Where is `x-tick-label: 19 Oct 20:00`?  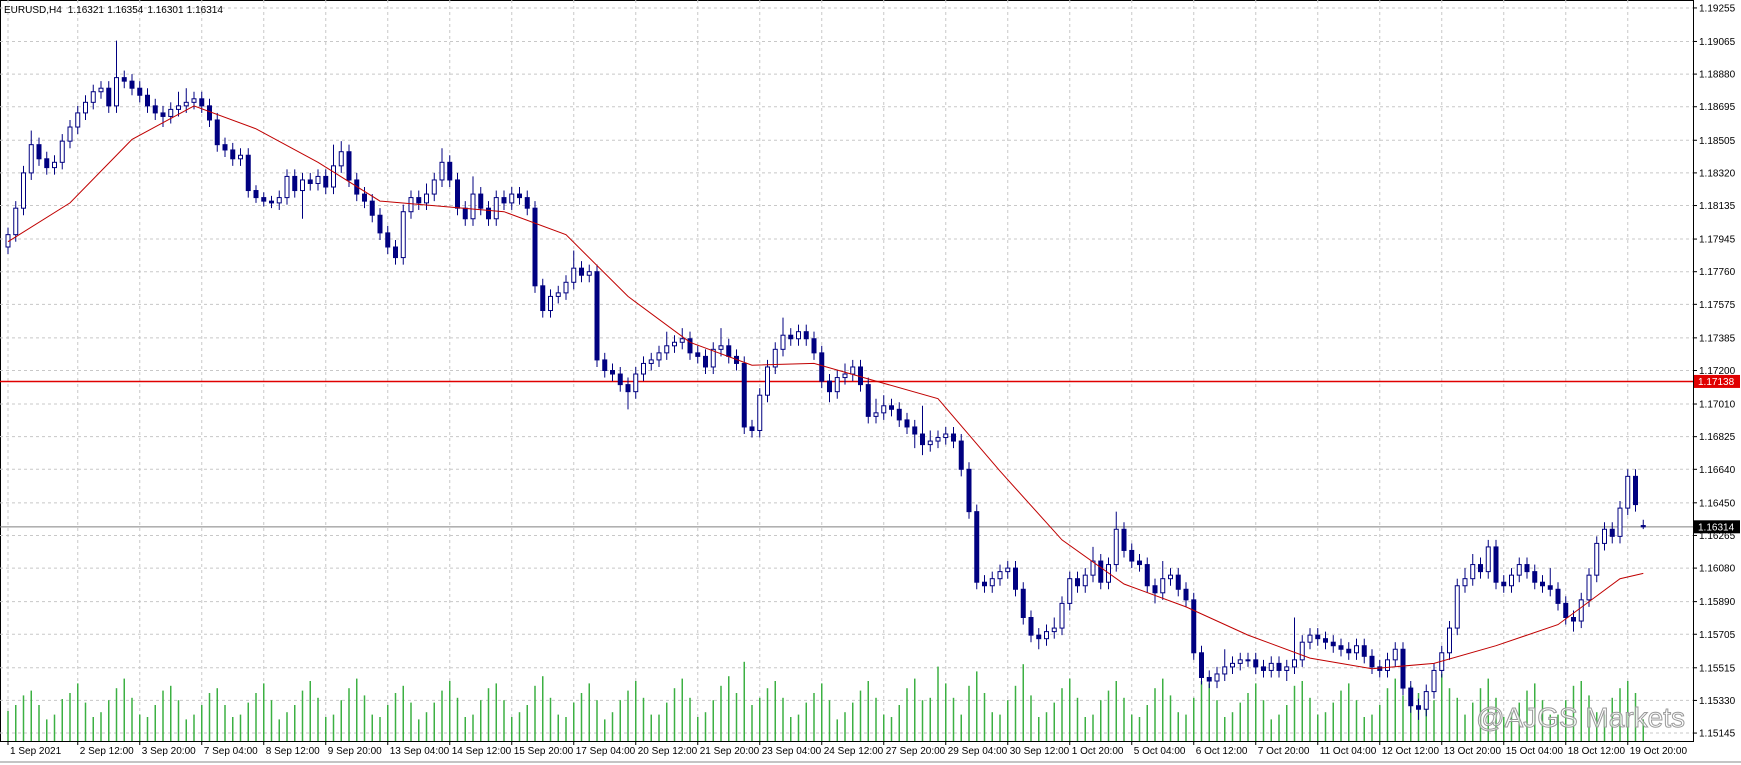
x-tick-label: 19 Oct 20:00 is located at coordinates (1659, 751).